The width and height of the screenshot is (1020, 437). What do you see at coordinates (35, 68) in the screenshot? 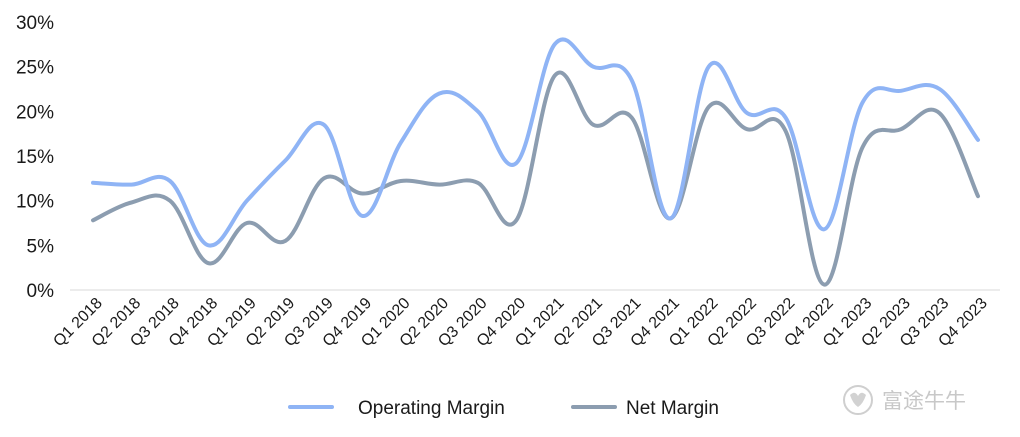
I see `y-tick-label: 25%` at bounding box center [35, 68].